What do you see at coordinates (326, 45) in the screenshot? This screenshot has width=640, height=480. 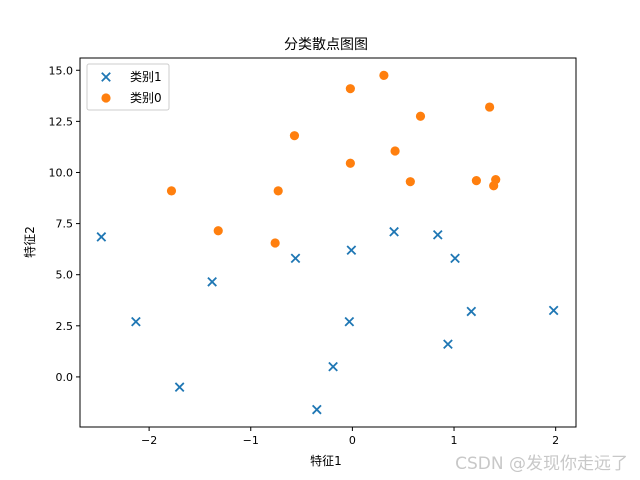 I see `chart-title: 分类散点图图` at bounding box center [326, 45].